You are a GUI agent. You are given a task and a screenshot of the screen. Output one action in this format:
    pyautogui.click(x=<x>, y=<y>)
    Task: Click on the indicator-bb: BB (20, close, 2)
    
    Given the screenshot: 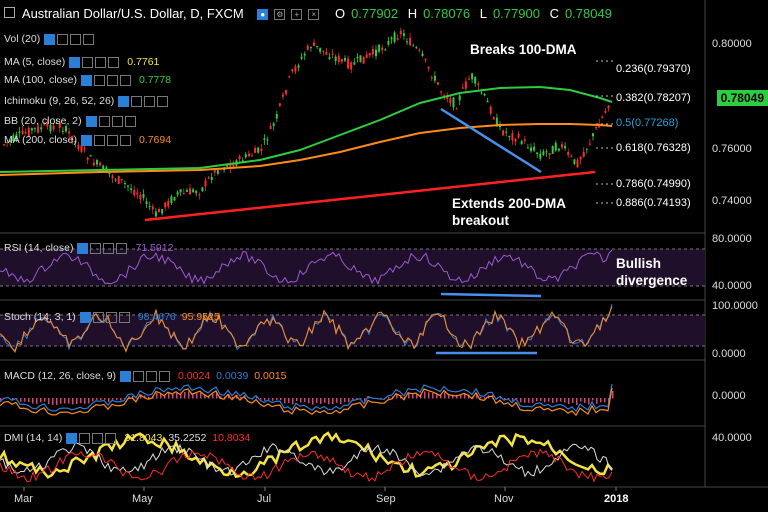 What is the action you would take?
    pyautogui.click(x=74, y=121)
    